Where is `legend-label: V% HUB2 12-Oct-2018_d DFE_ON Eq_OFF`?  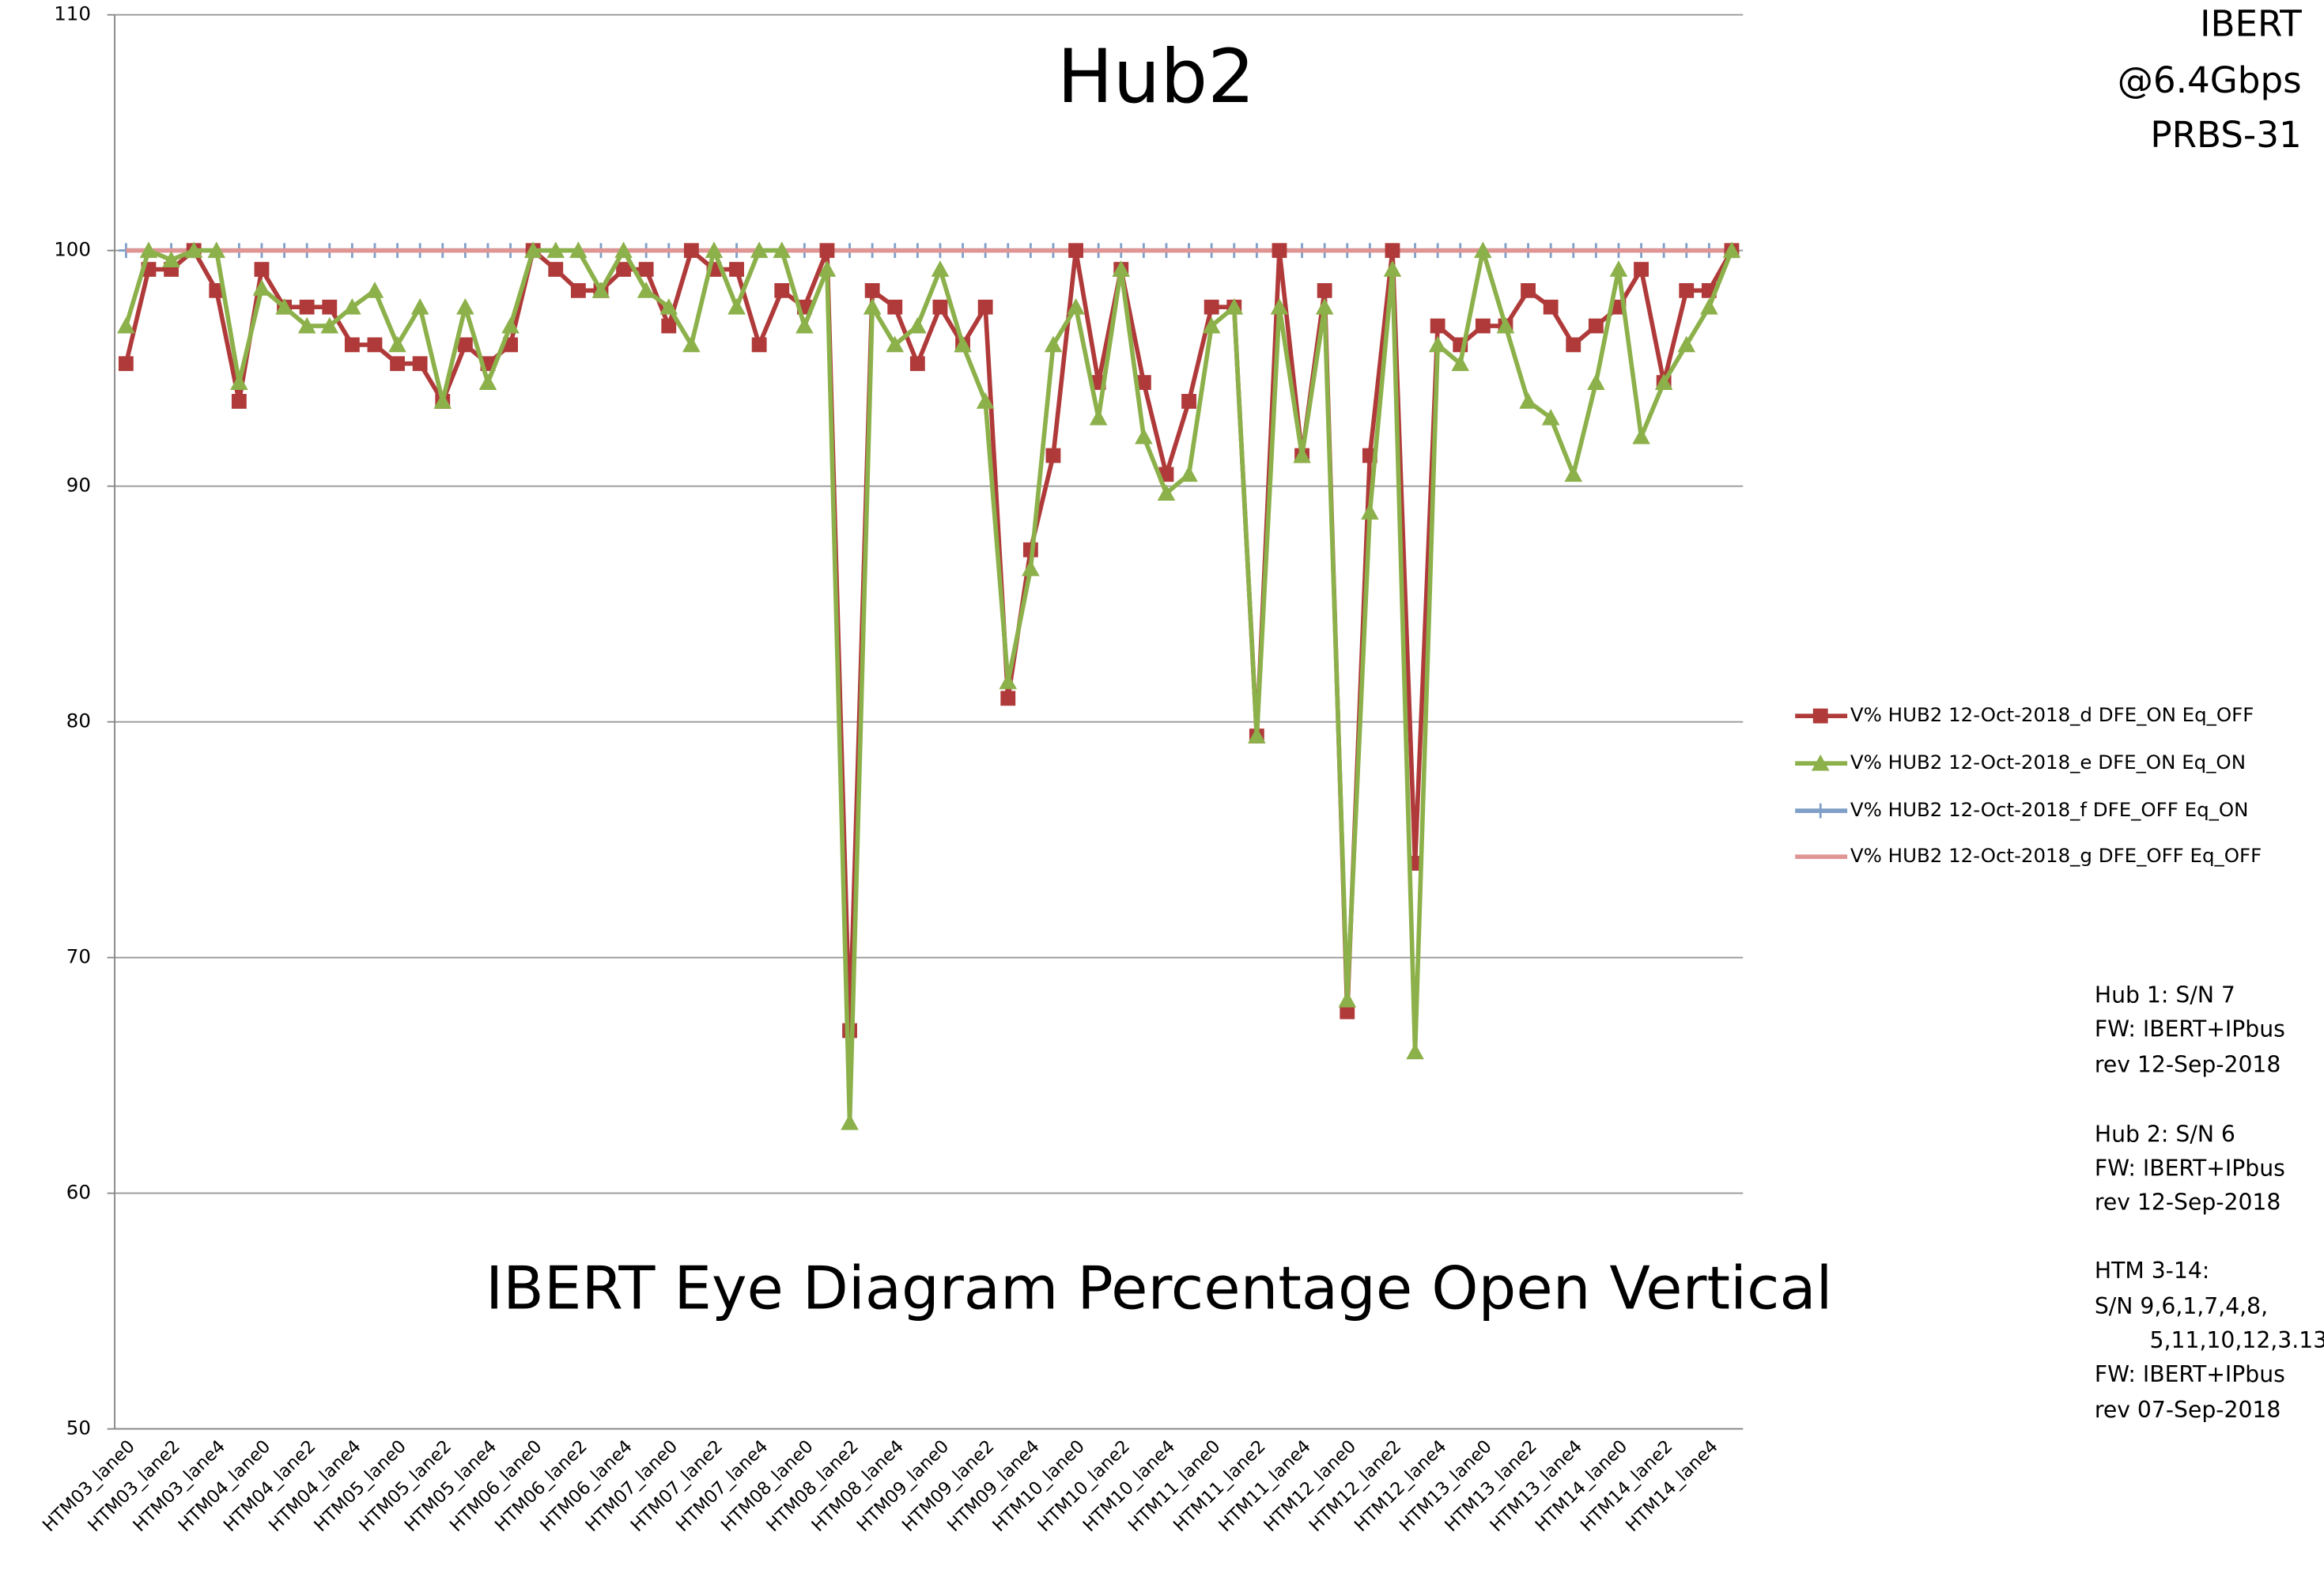 legend-label: V% HUB2 12-Oct-2018_d DFE_ON Eq_OFF is located at coordinates (2052, 714).